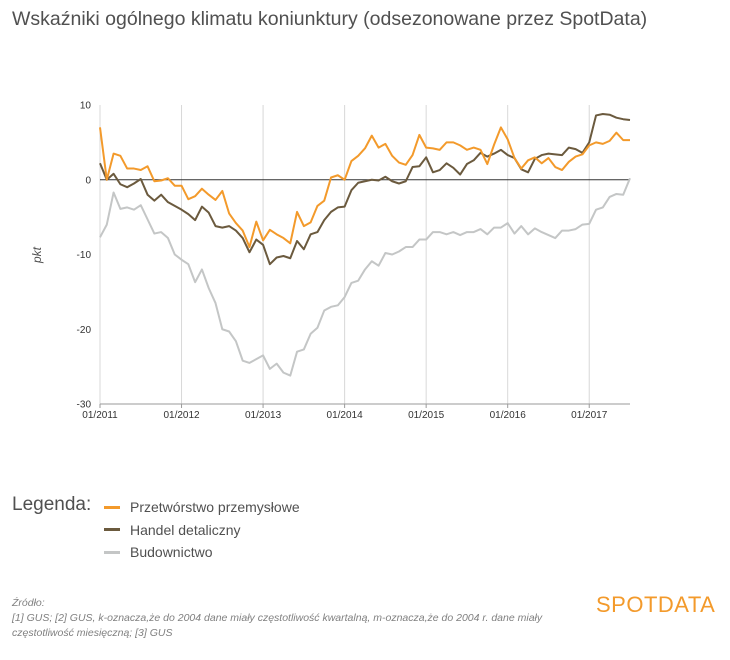  What do you see at coordinates (28, 603) in the screenshot?
I see `source-heading: Źródło:` at bounding box center [28, 603].